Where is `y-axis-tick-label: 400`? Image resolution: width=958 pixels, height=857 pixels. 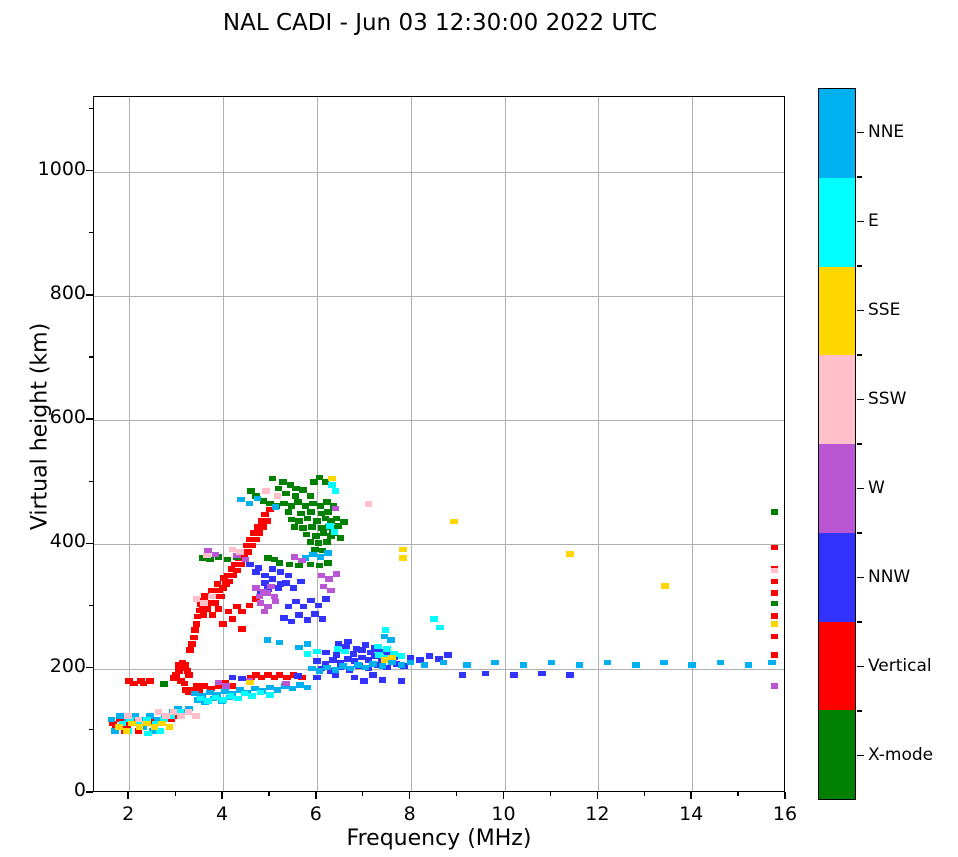 y-axis-tick-label: 400 is located at coordinates (67, 541).